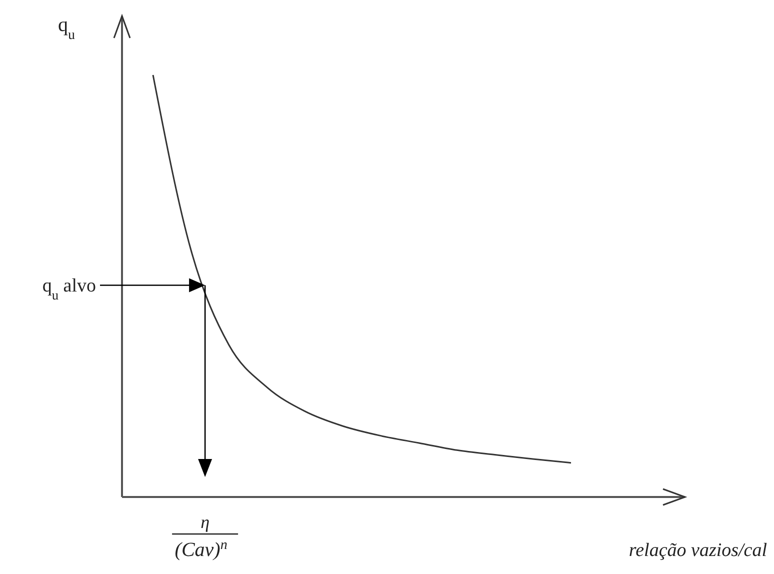 The height and width of the screenshot is (574, 774). Describe the element at coordinates (205, 522) in the screenshot. I see `text: η` at that location.